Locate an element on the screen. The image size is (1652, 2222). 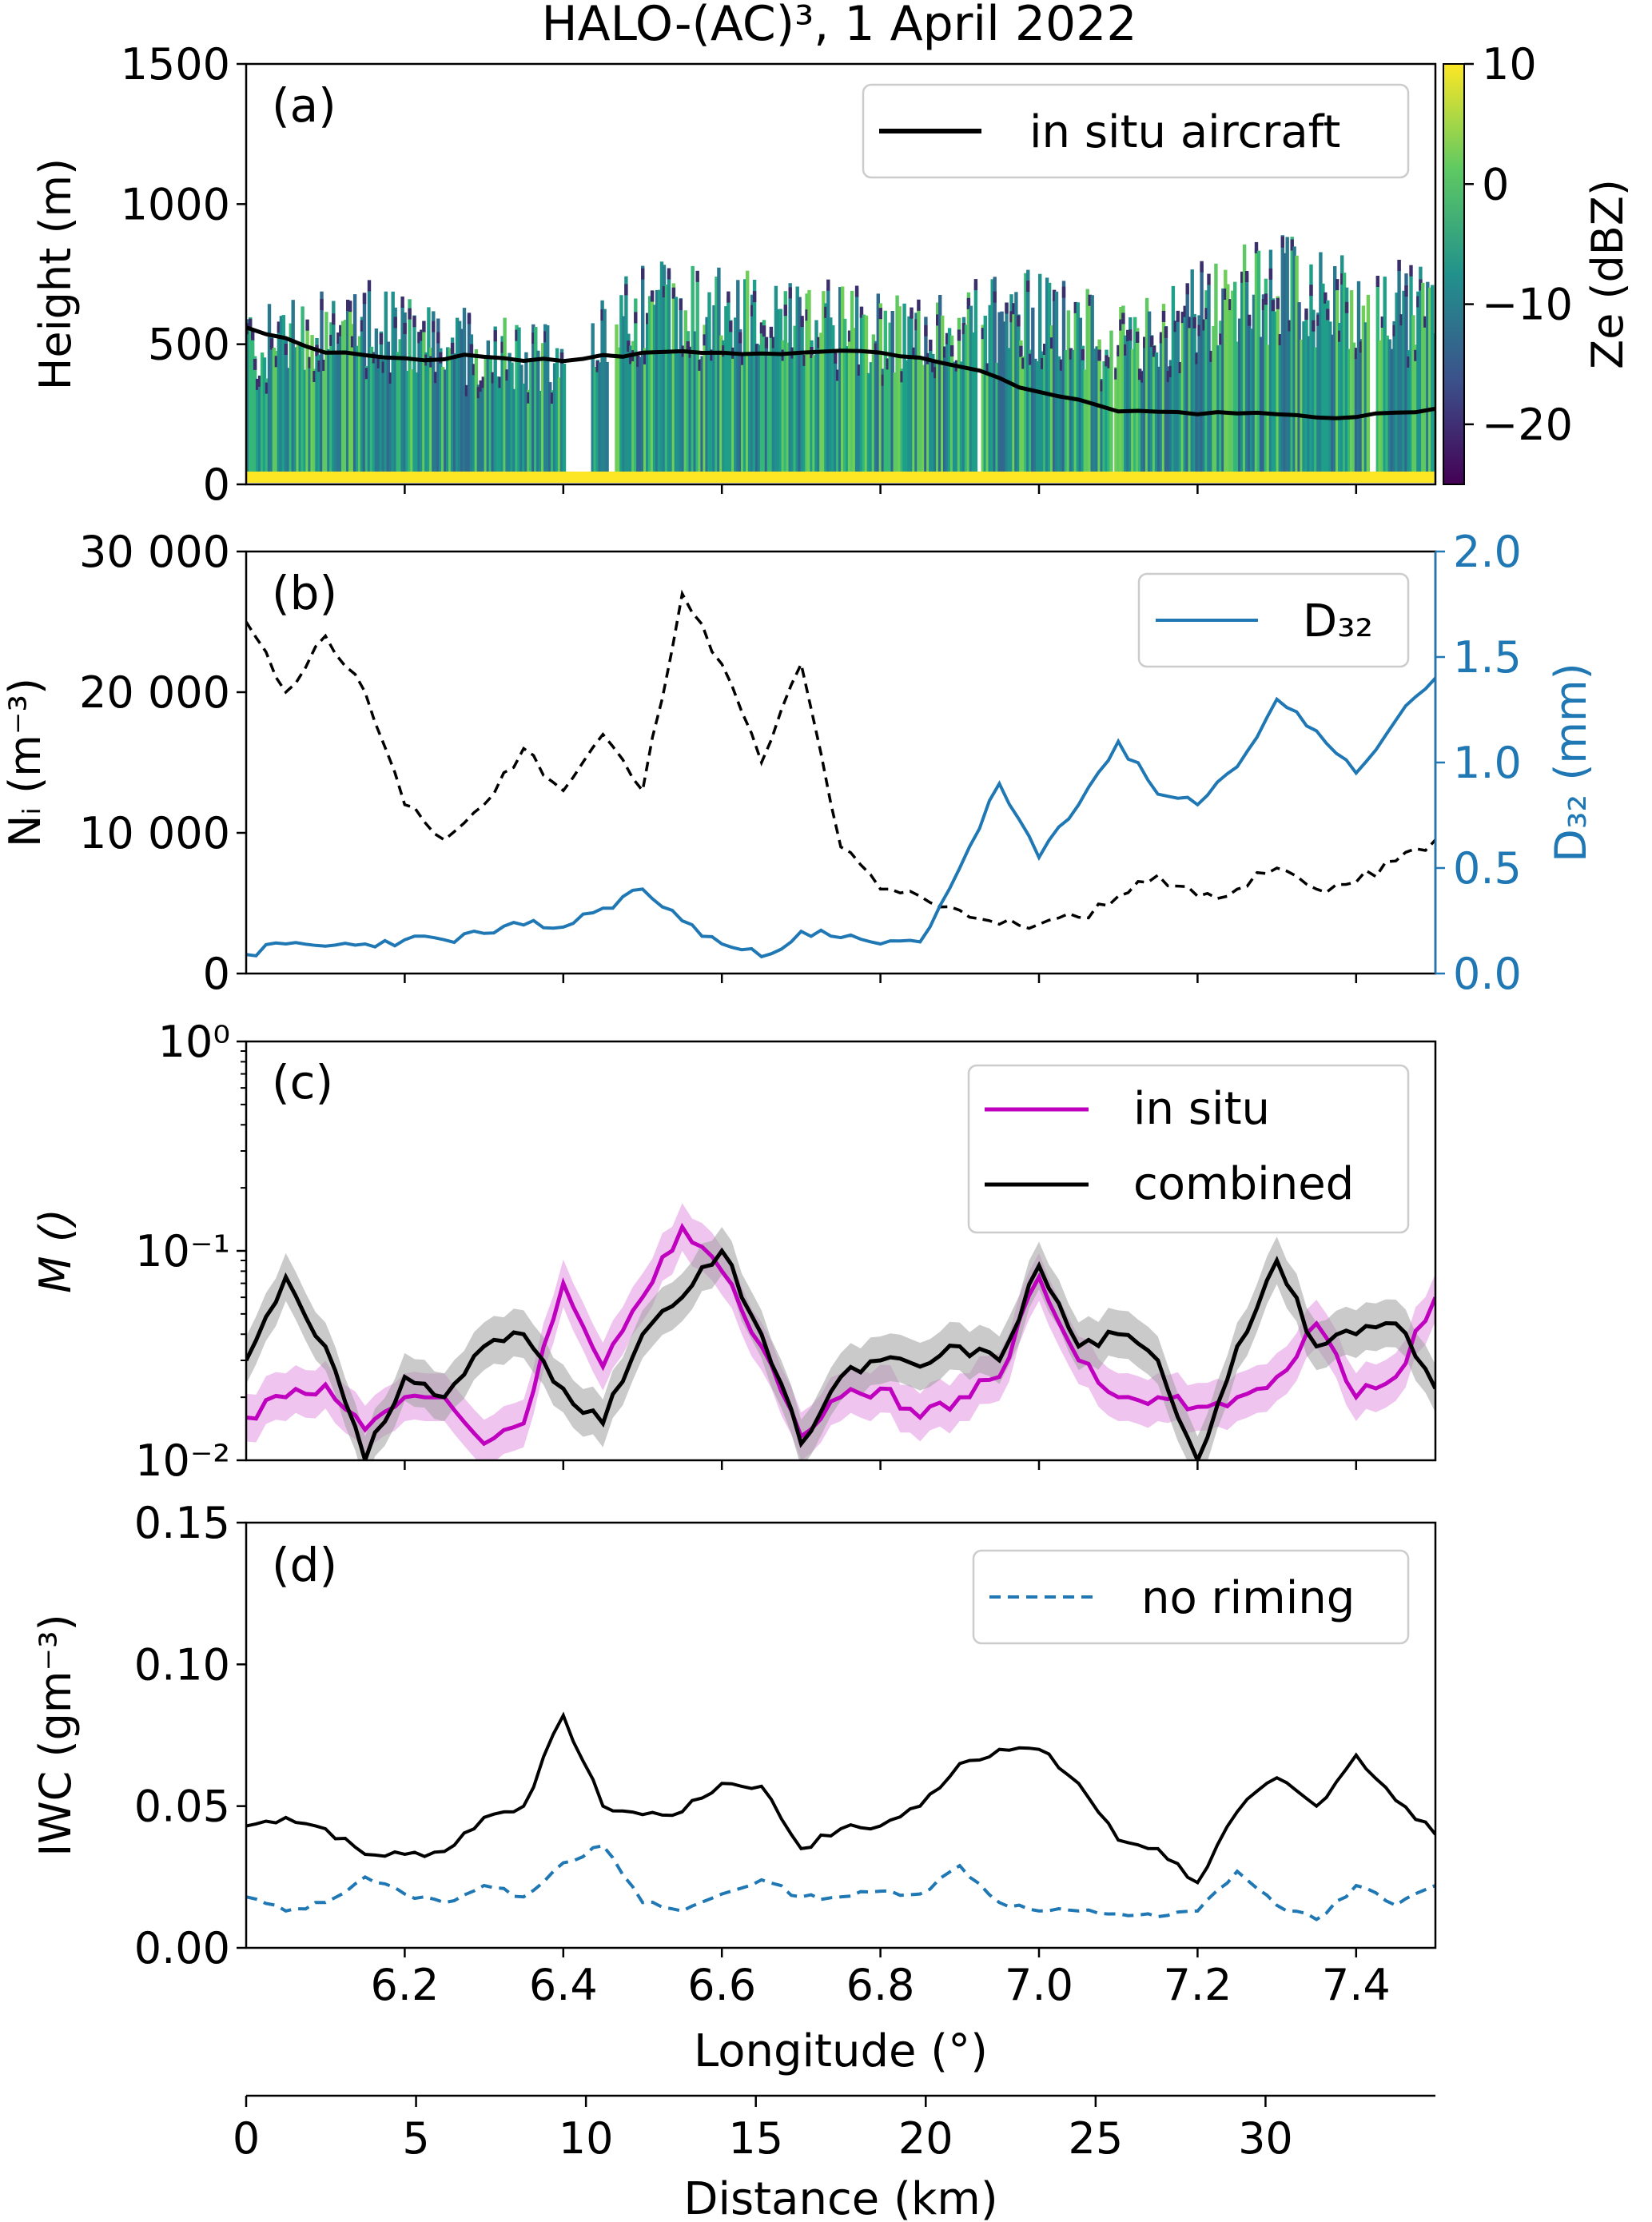
ni-number-concentration-line is located at coordinates (840, 759).